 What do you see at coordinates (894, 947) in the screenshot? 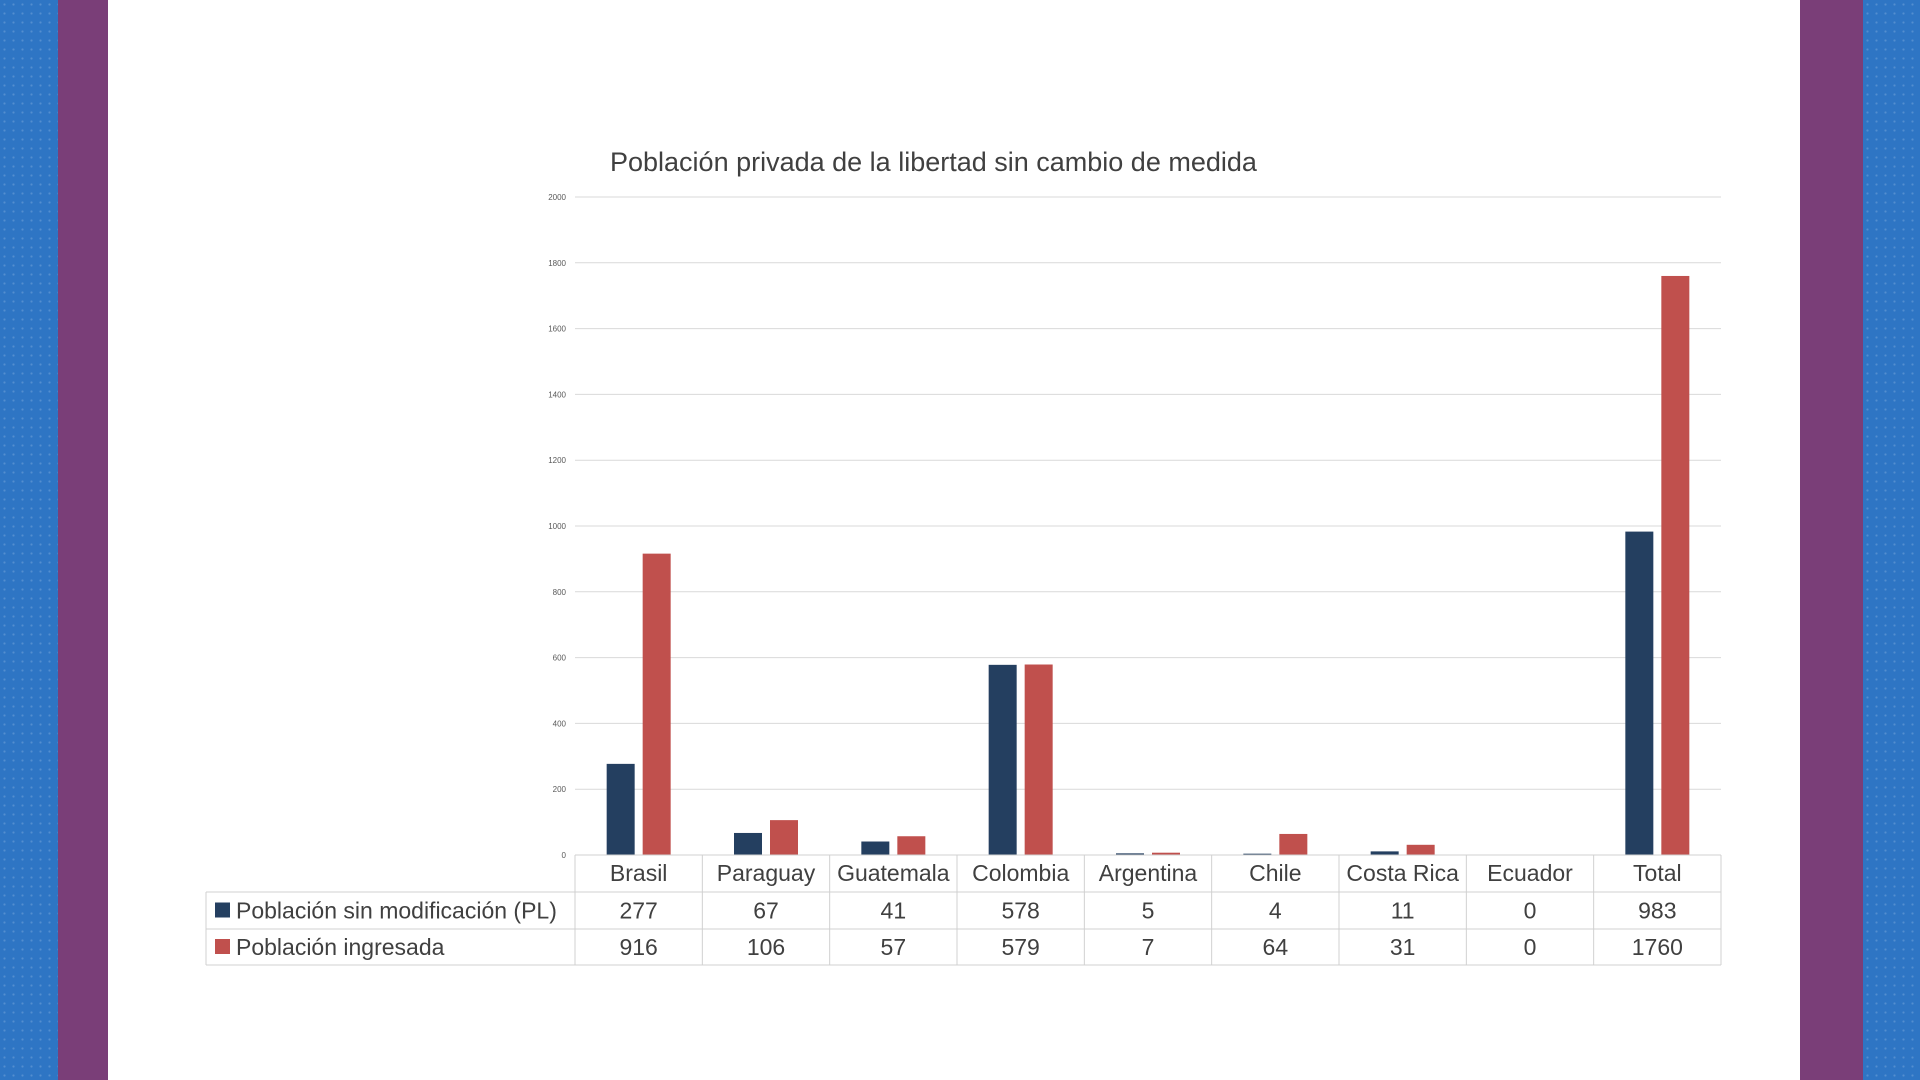
I see `data-label: 57` at bounding box center [894, 947].